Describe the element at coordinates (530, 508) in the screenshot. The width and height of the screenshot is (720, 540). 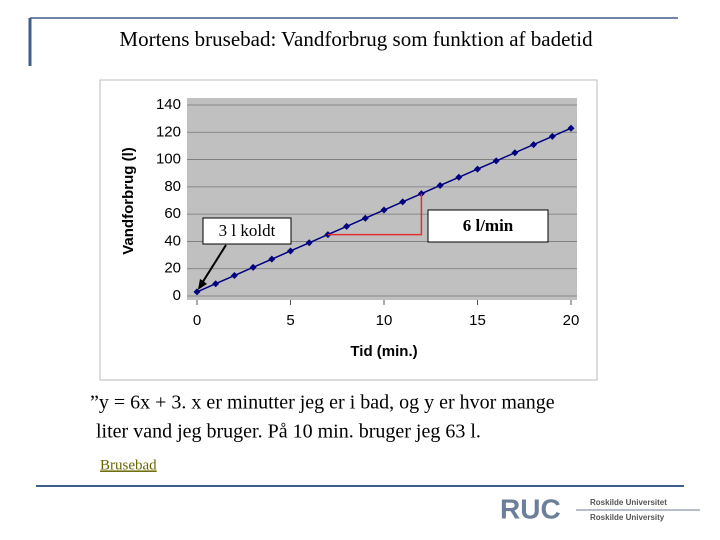
I see `logo-mark: RUC` at that location.